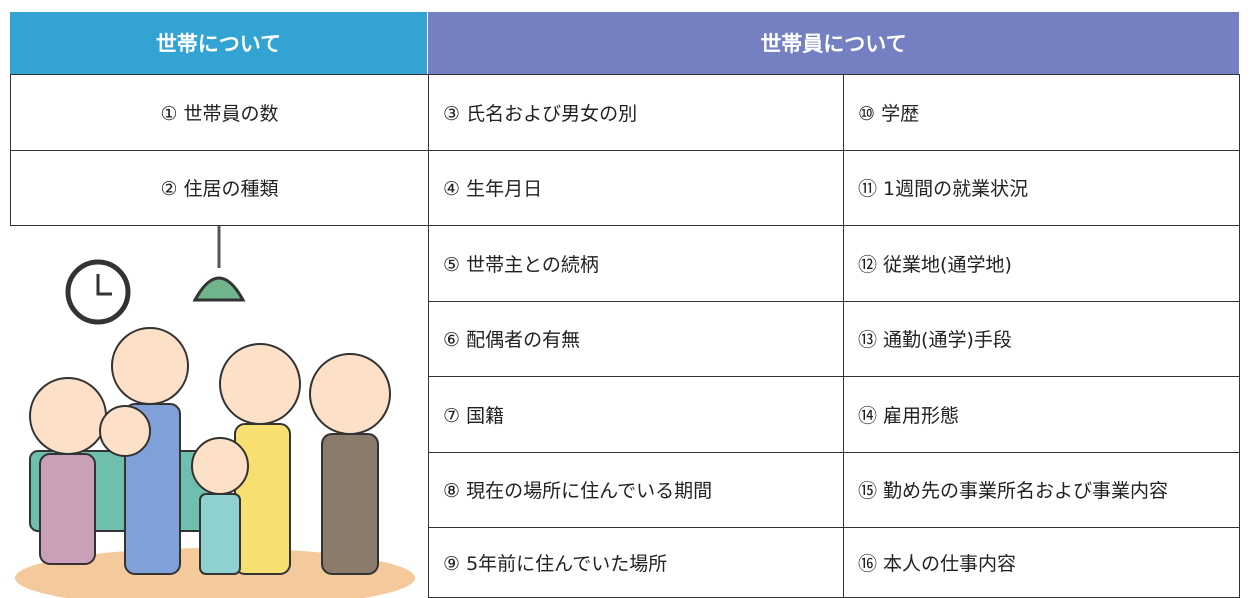  Describe the element at coordinates (219, 112) in the screenshot. I see `table-cell: ① 世帯員の数` at that location.